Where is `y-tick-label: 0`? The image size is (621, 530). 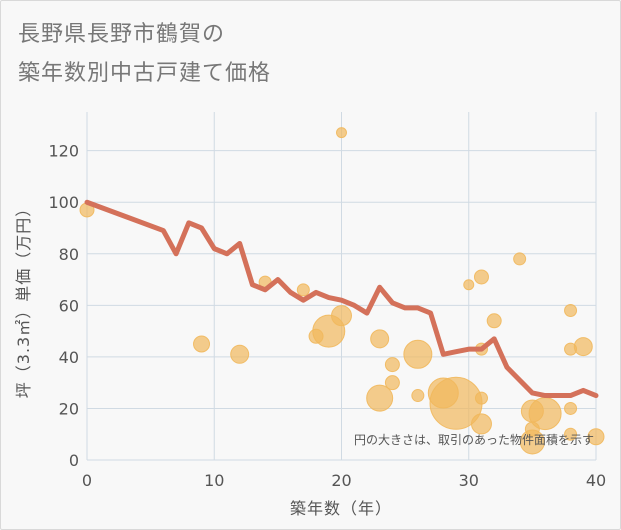 y-tick-label: 0 is located at coordinates (74, 460).